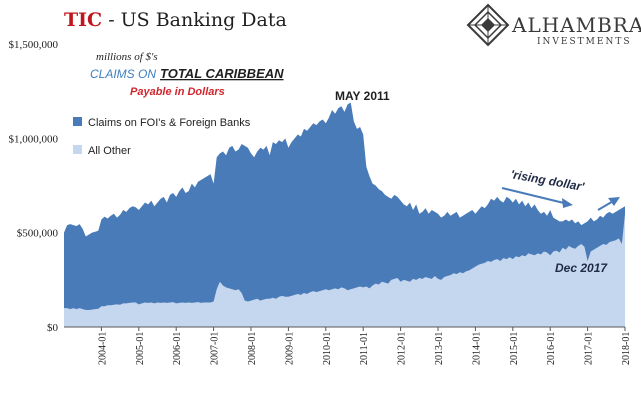  I want to click on x-tick-label: 2017-01, so click(589, 348).